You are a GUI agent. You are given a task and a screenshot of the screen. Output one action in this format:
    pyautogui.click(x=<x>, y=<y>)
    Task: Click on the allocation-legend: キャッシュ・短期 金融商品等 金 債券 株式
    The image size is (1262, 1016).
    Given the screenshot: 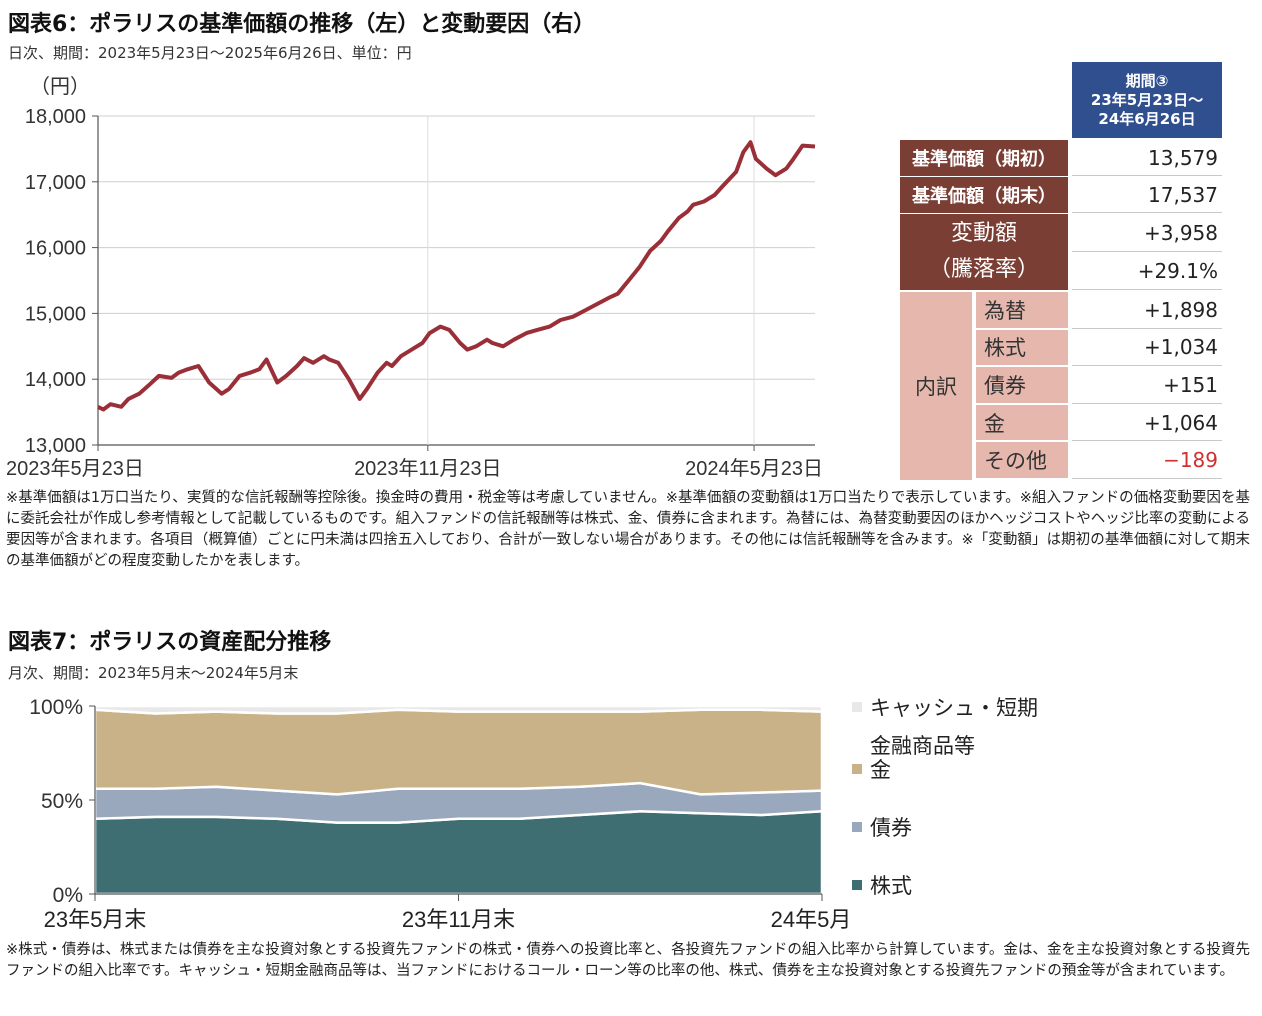 What is the action you would take?
    pyautogui.click(x=960, y=795)
    